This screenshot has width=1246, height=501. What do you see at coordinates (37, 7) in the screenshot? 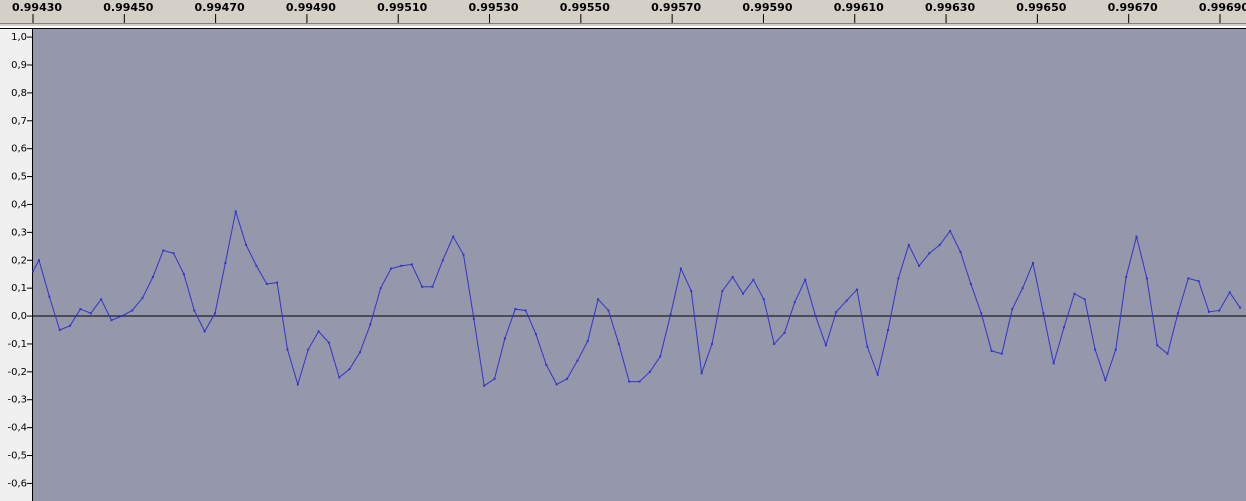
I see `x-tick-label: 0.99430` at bounding box center [37, 7].